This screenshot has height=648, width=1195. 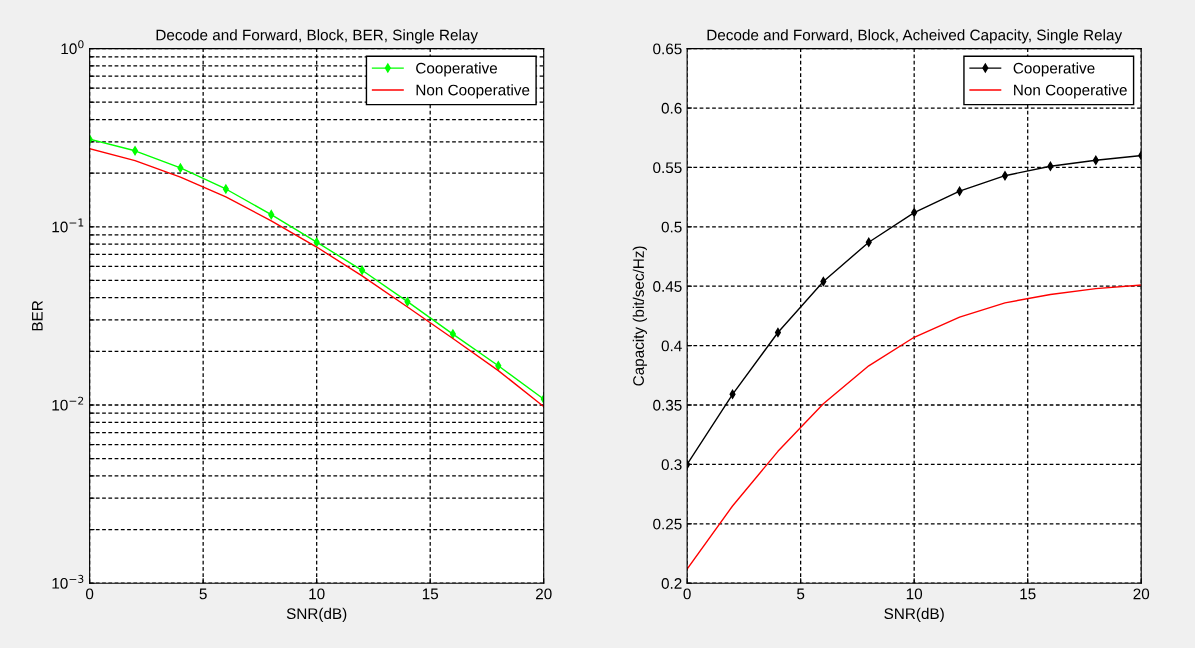 I want to click on y-tick-label: 0.45, so click(x=667, y=286).